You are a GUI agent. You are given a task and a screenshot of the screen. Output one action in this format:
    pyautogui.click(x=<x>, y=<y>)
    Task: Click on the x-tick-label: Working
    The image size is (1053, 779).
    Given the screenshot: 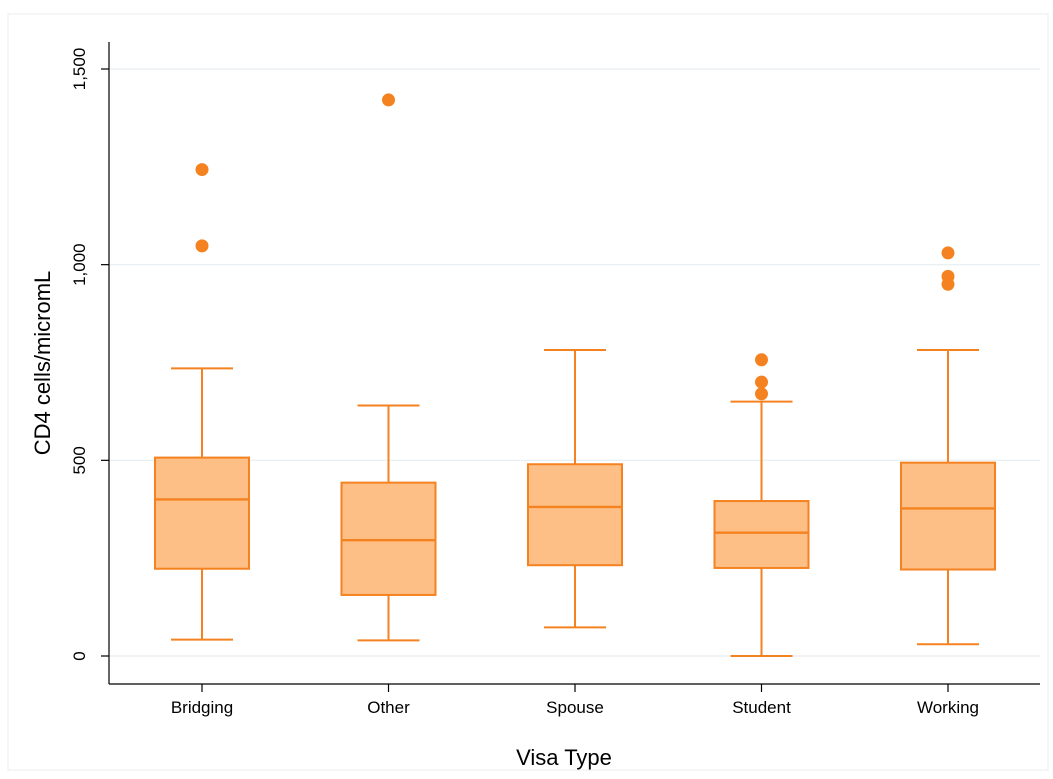 What is the action you would take?
    pyautogui.click(x=948, y=707)
    